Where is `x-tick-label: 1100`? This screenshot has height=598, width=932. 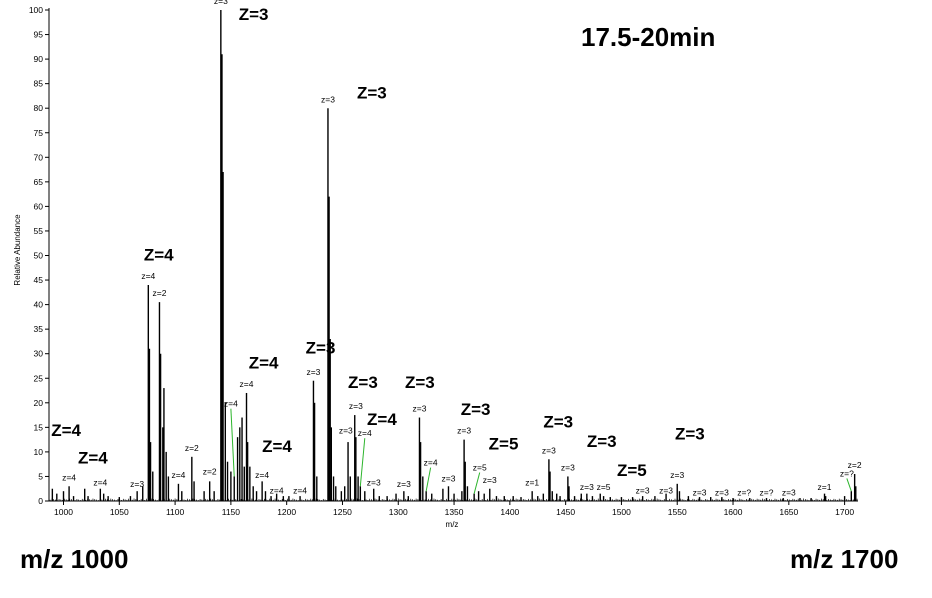 x-tick-label: 1100 is located at coordinates (175, 512).